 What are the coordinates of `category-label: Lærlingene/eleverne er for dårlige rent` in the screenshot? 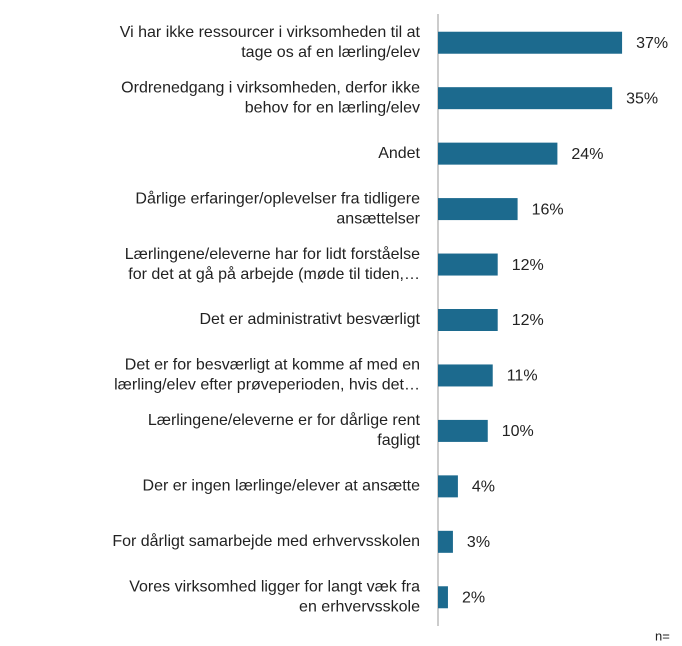 It's located at (284, 420).